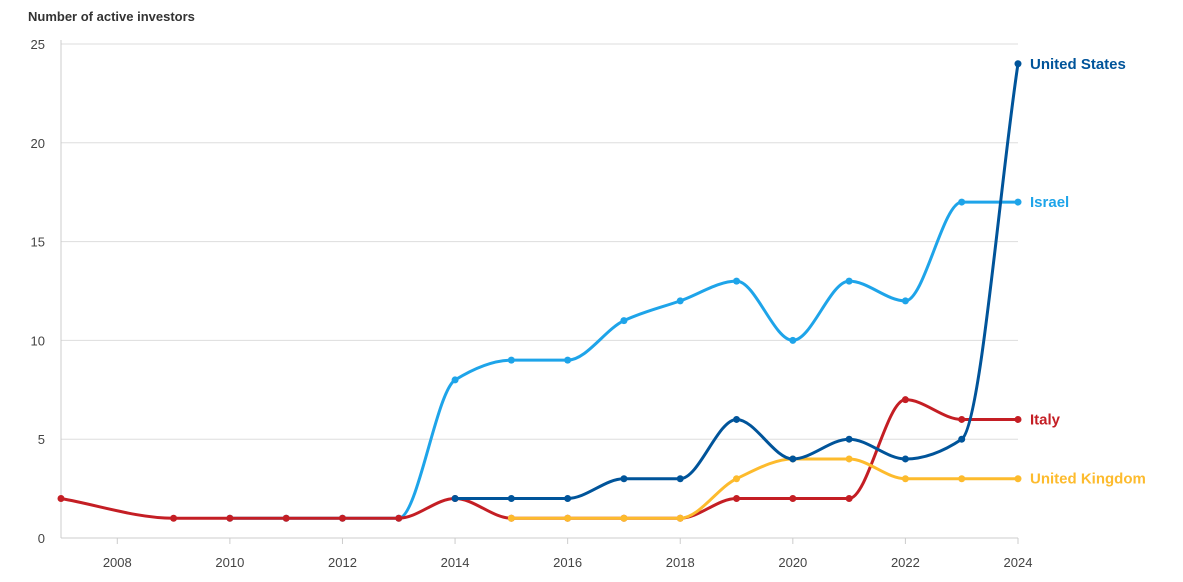 This screenshot has height=582, width=1183. What do you see at coordinates (38, 242) in the screenshot?
I see `y-tick-label: 15` at bounding box center [38, 242].